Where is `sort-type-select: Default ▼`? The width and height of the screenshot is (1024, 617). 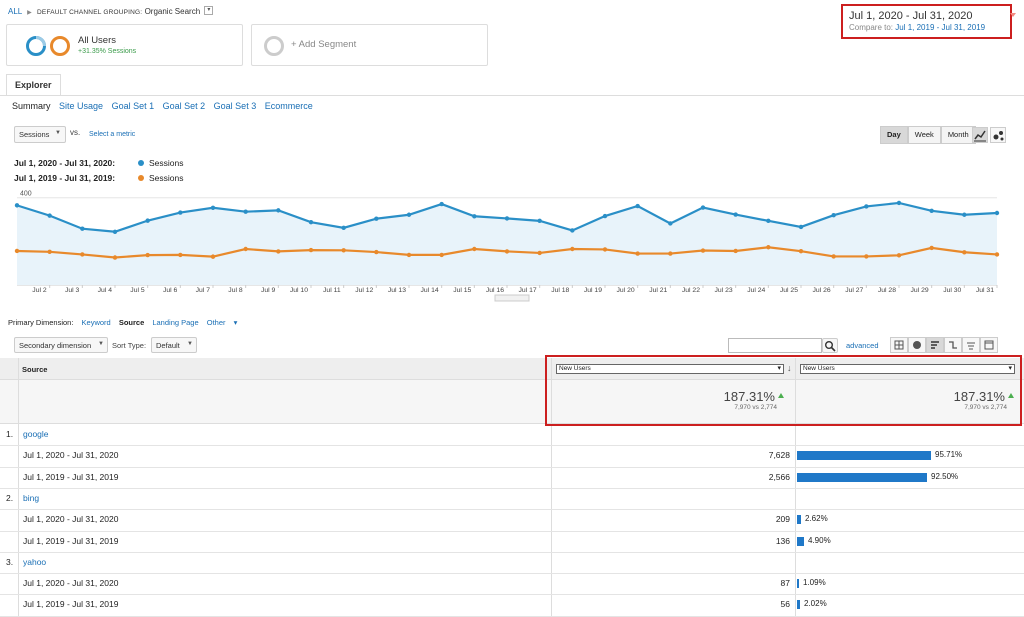 sort-type-select: Default ▼ is located at coordinates (174, 345).